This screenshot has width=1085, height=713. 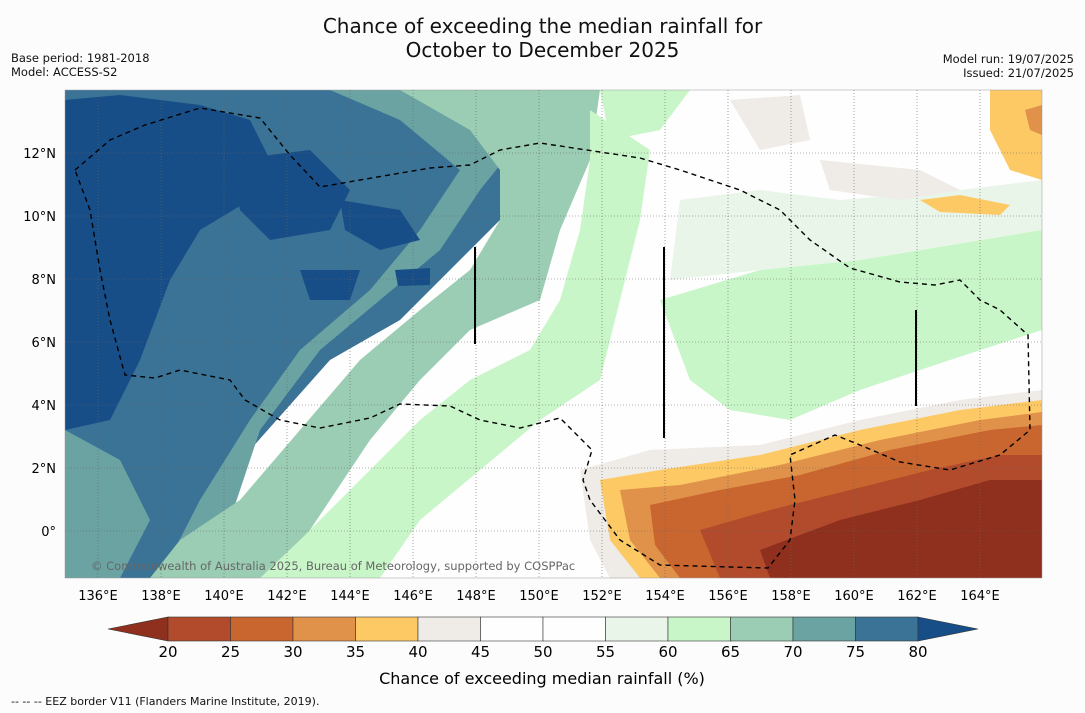 I want to click on longitude-tick-label: 138°E, so click(x=161, y=596).